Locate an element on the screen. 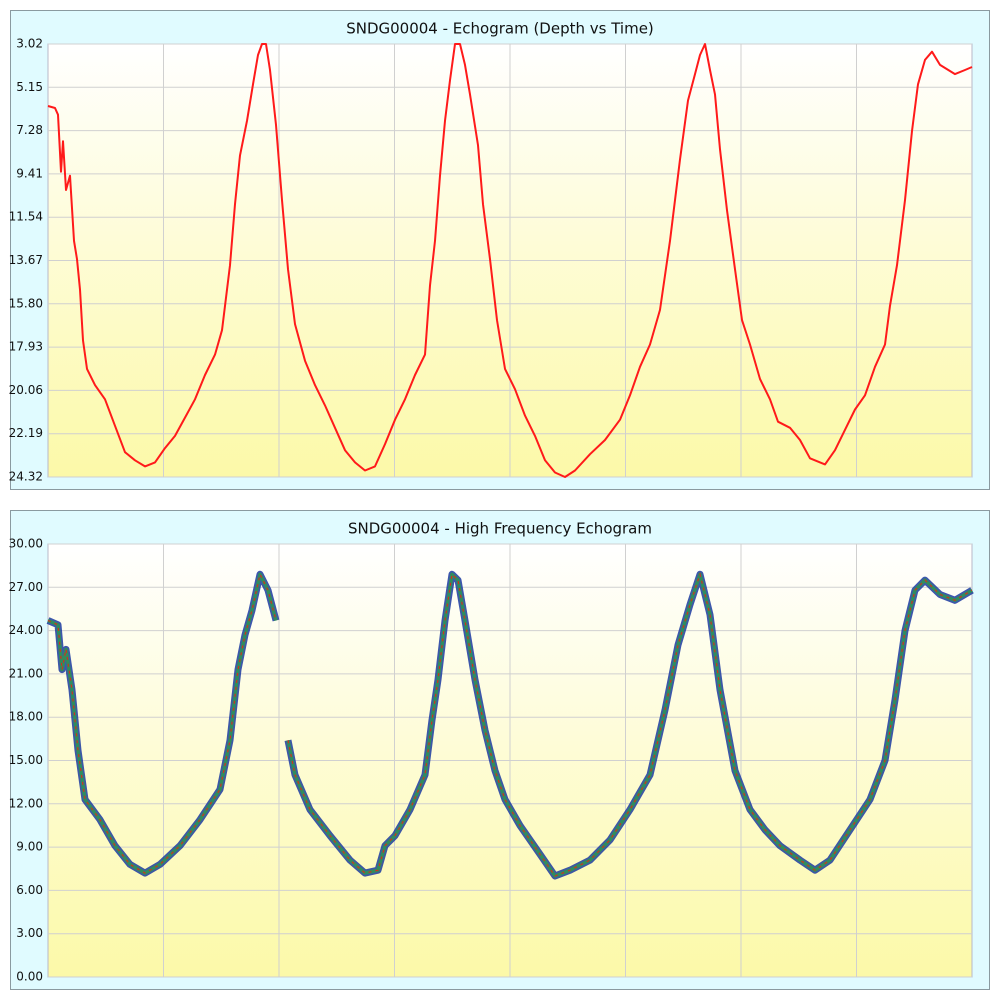 The width and height of the screenshot is (1000, 1000). y-tick-label: 21.00 is located at coordinates (26, 673).